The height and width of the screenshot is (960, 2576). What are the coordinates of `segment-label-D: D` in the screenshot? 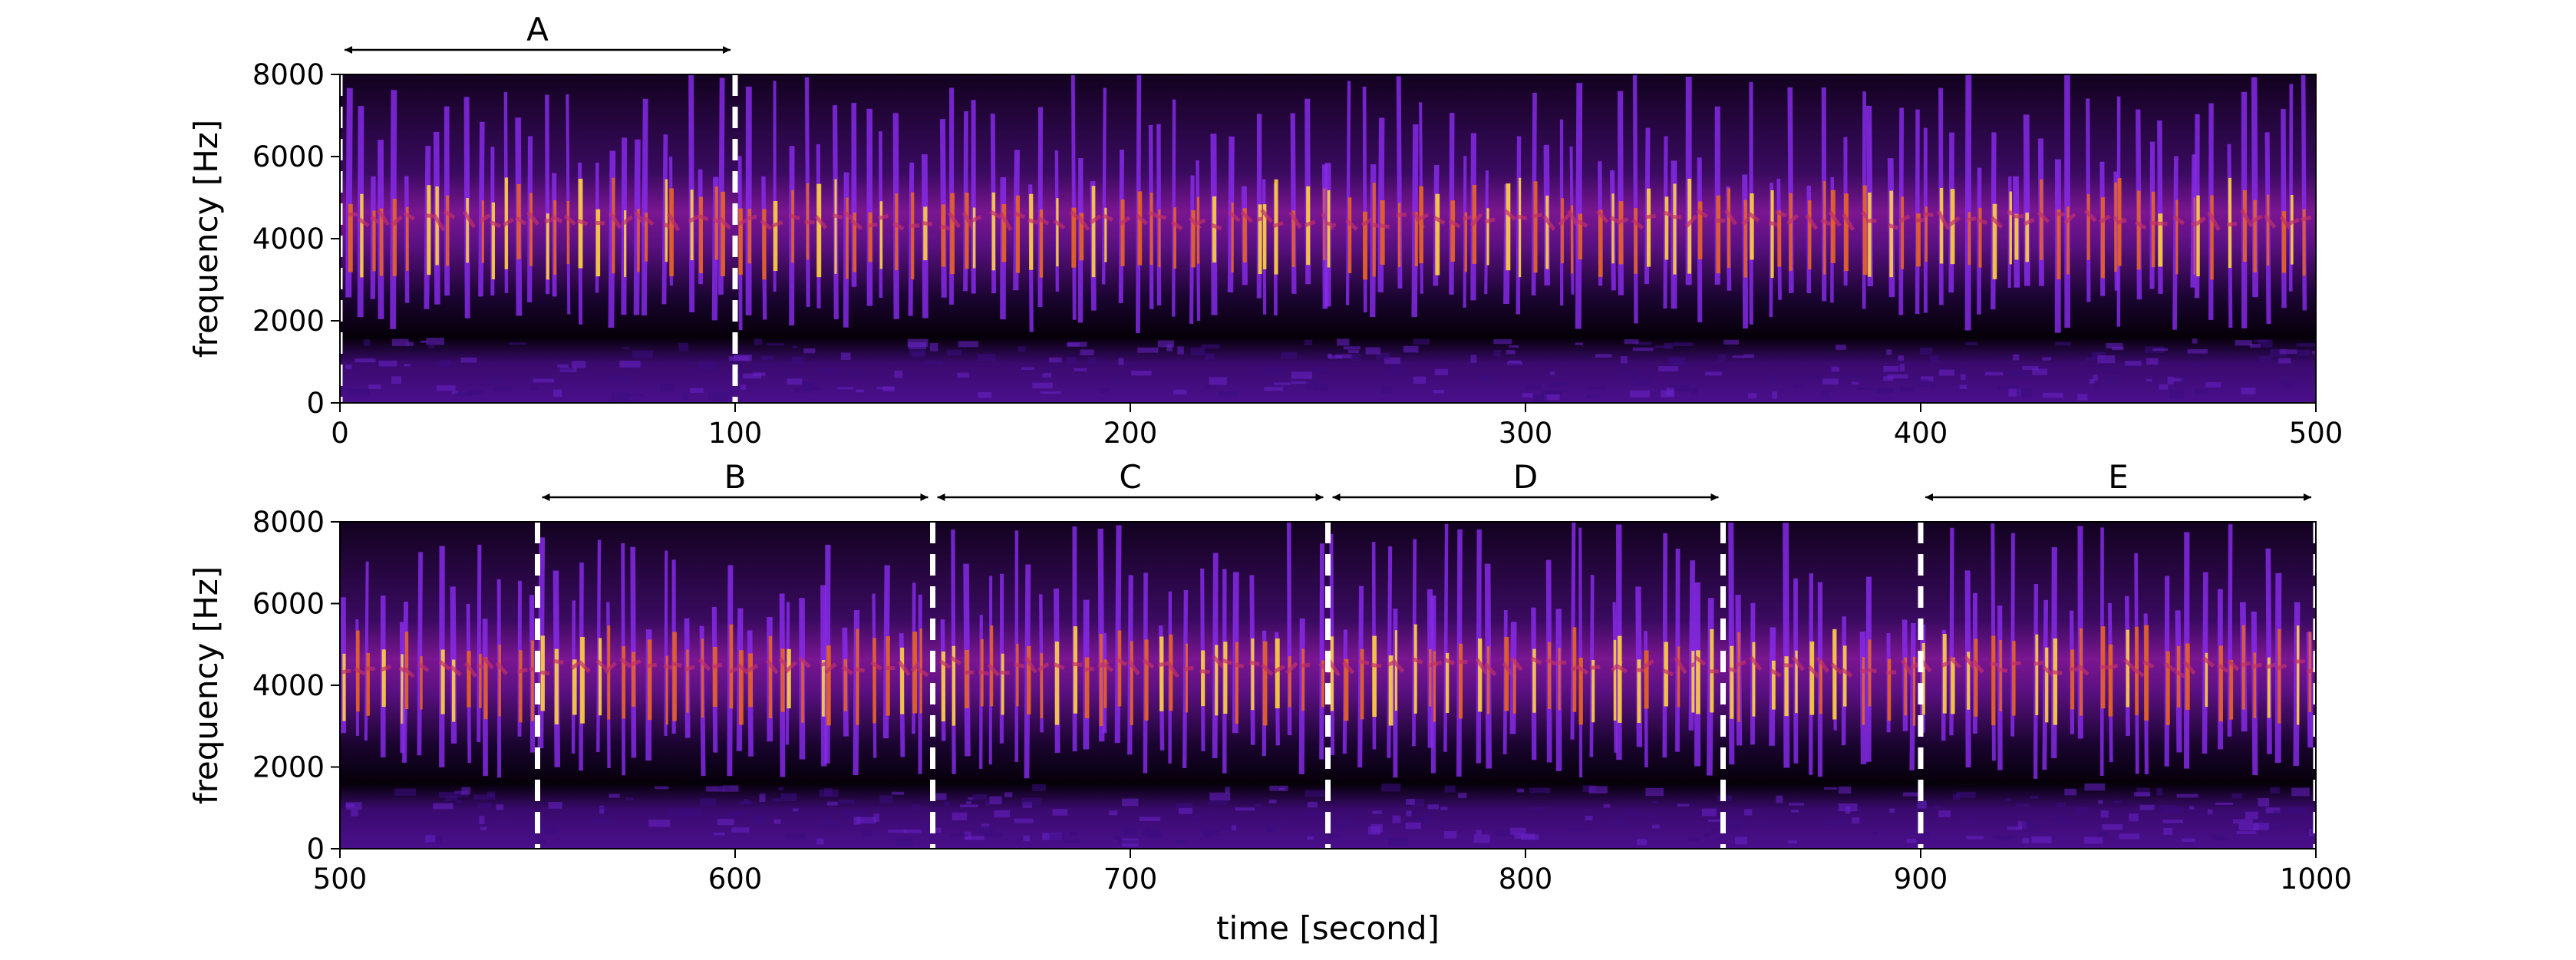 It's located at (1525, 477).